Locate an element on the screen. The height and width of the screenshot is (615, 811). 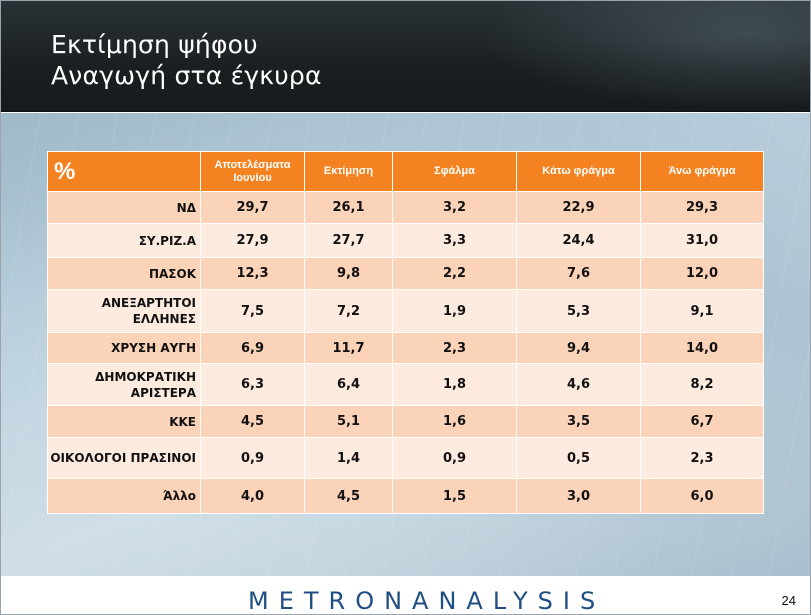
slide-footer is located at coordinates (405, 595).